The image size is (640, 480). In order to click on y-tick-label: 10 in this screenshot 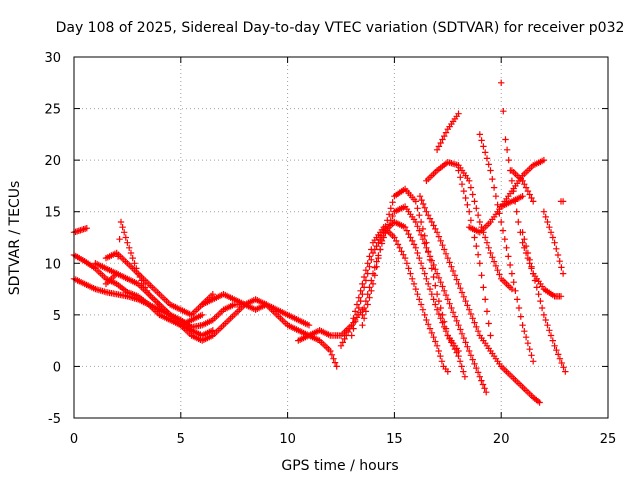, I will do `click(52, 264)`.